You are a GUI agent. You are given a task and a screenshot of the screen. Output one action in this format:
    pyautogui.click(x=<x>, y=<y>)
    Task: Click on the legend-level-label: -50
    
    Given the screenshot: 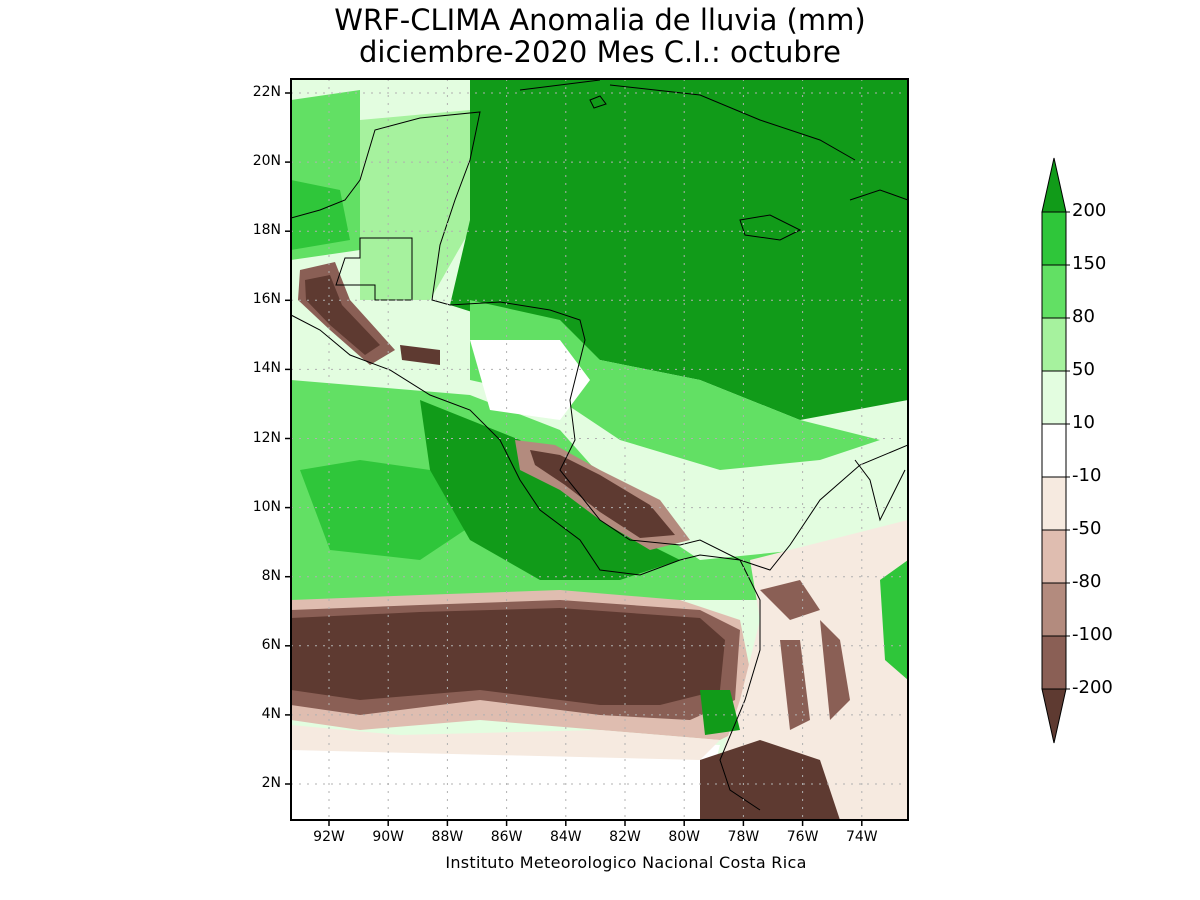 What is the action you would take?
    pyautogui.click(x=1087, y=528)
    